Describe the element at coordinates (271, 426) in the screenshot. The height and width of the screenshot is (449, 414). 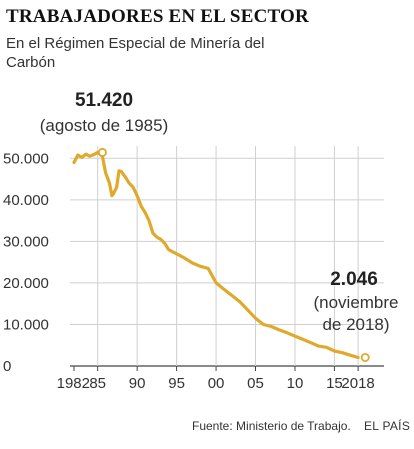
I see `source-note: Fuente: Ministerio de Trabajo.` at that location.